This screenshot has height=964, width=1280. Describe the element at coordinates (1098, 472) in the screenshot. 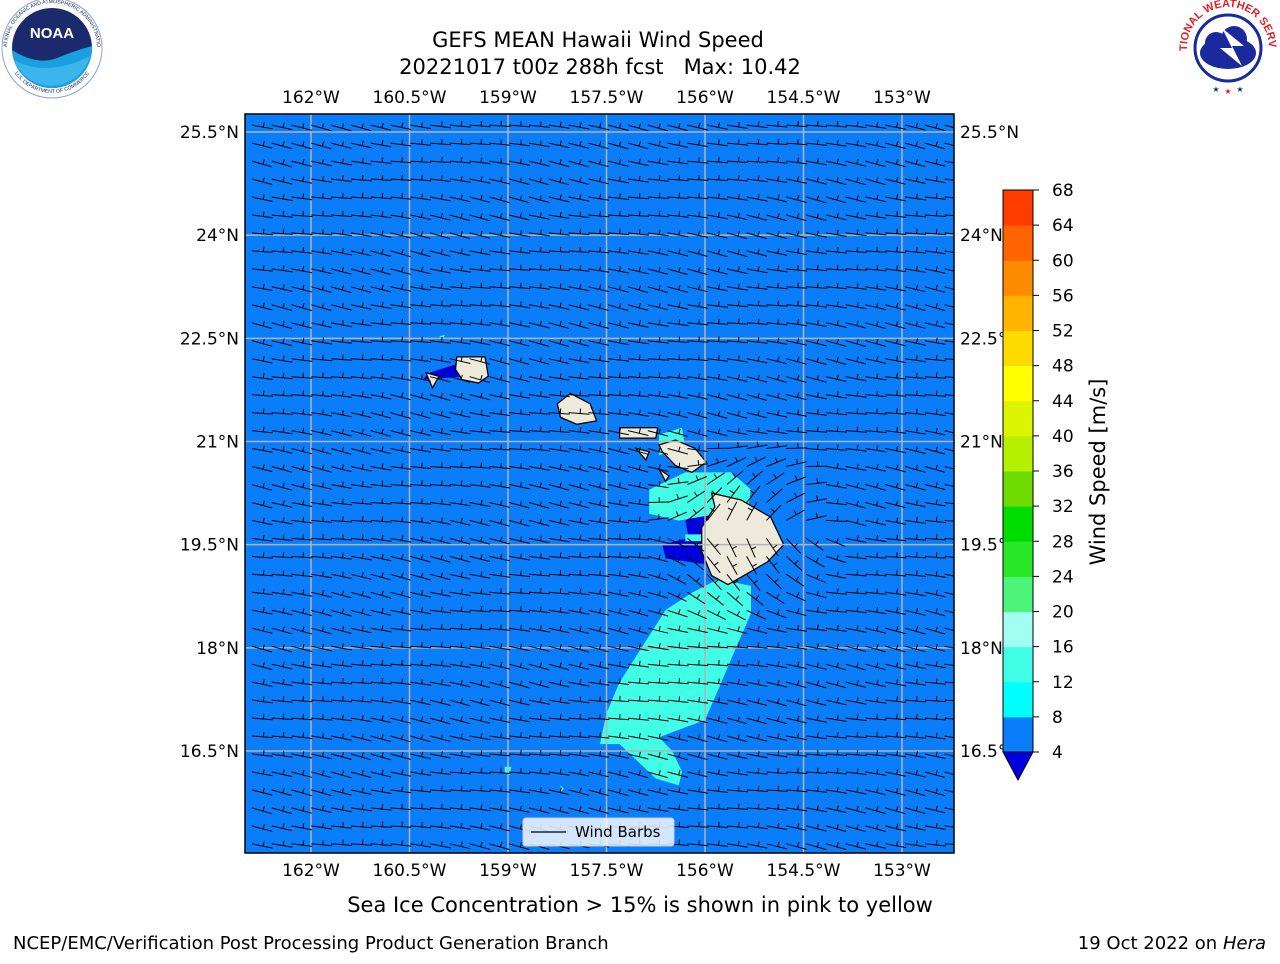

I see `colorbar-label: Wind Speed [m/s]` at that location.